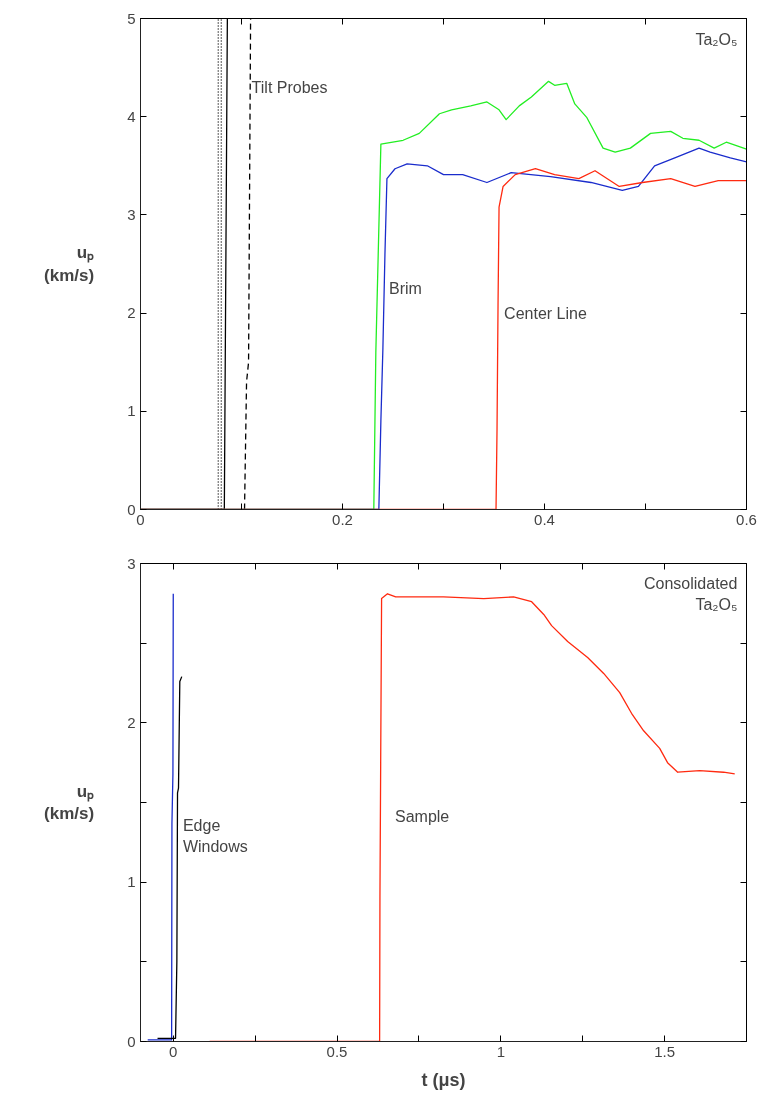 This screenshot has width=760, height=1101. What do you see at coordinates (215, 836) in the screenshot?
I see `annotation: Edge Windows` at bounding box center [215, 836].